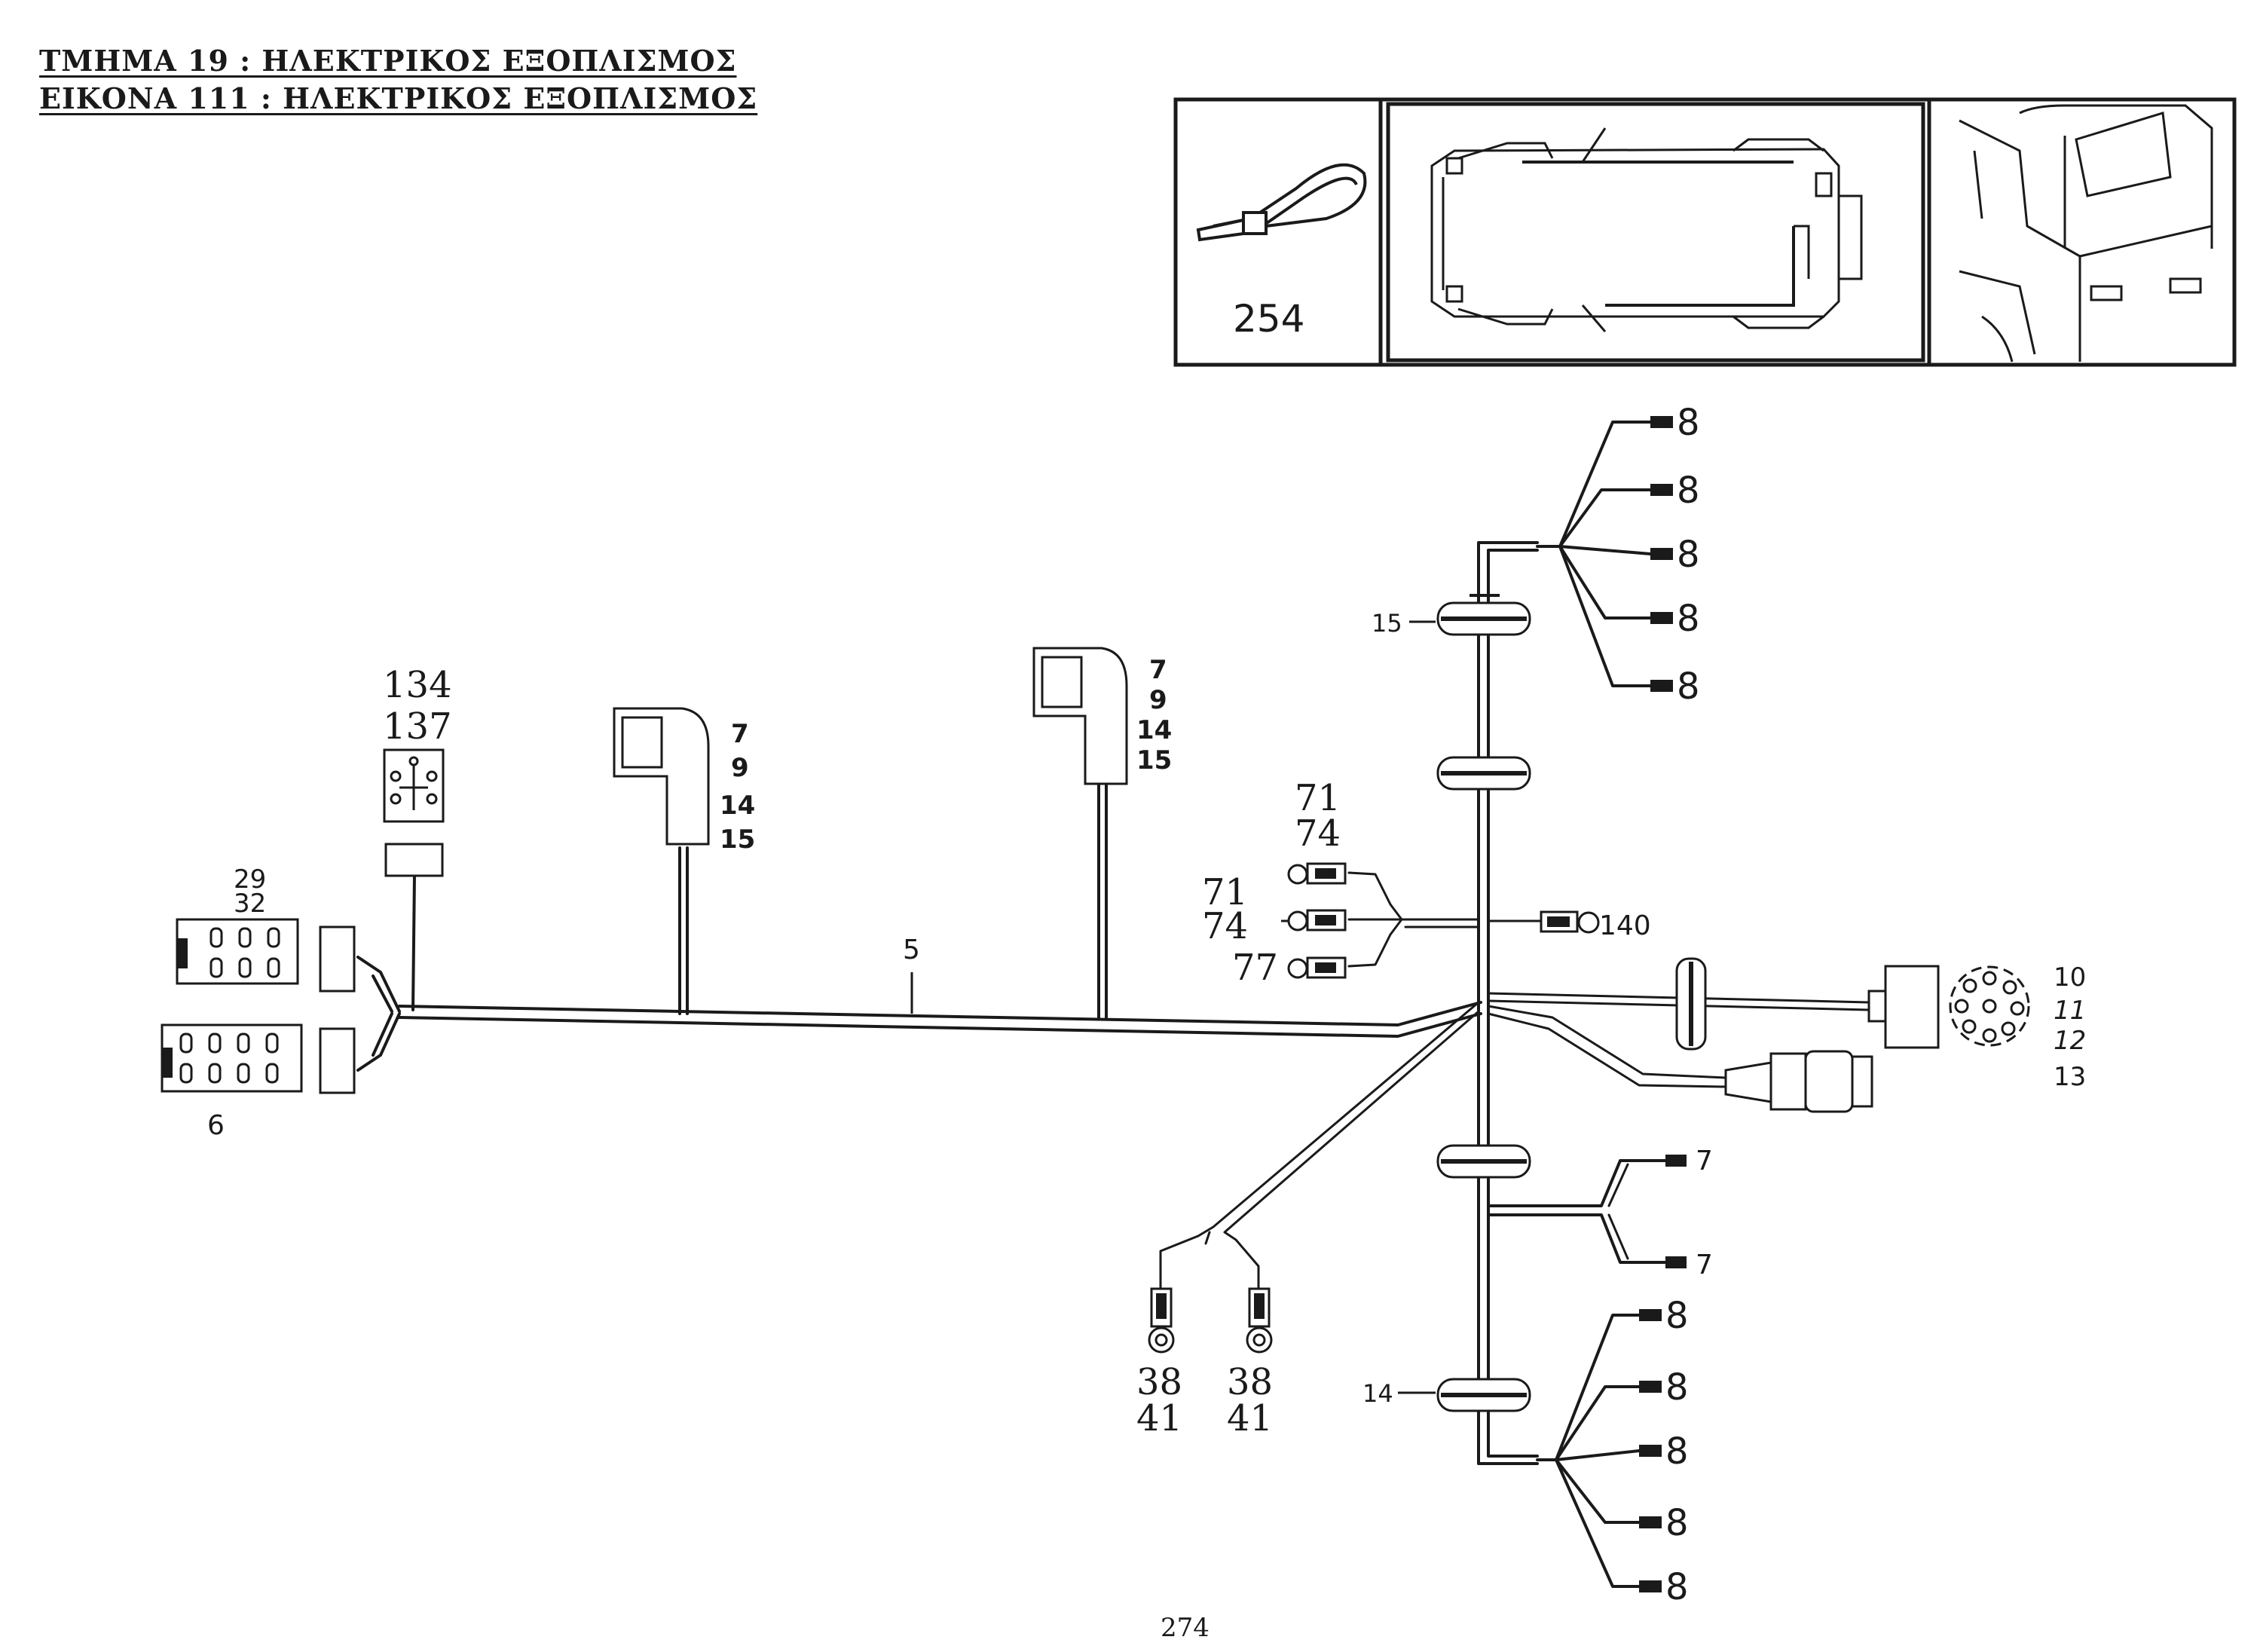  What do you see at coordinates (1387, 624) in the screenshot?
I see `label-grommet-15: 15` at bounding box center [1387, 624].